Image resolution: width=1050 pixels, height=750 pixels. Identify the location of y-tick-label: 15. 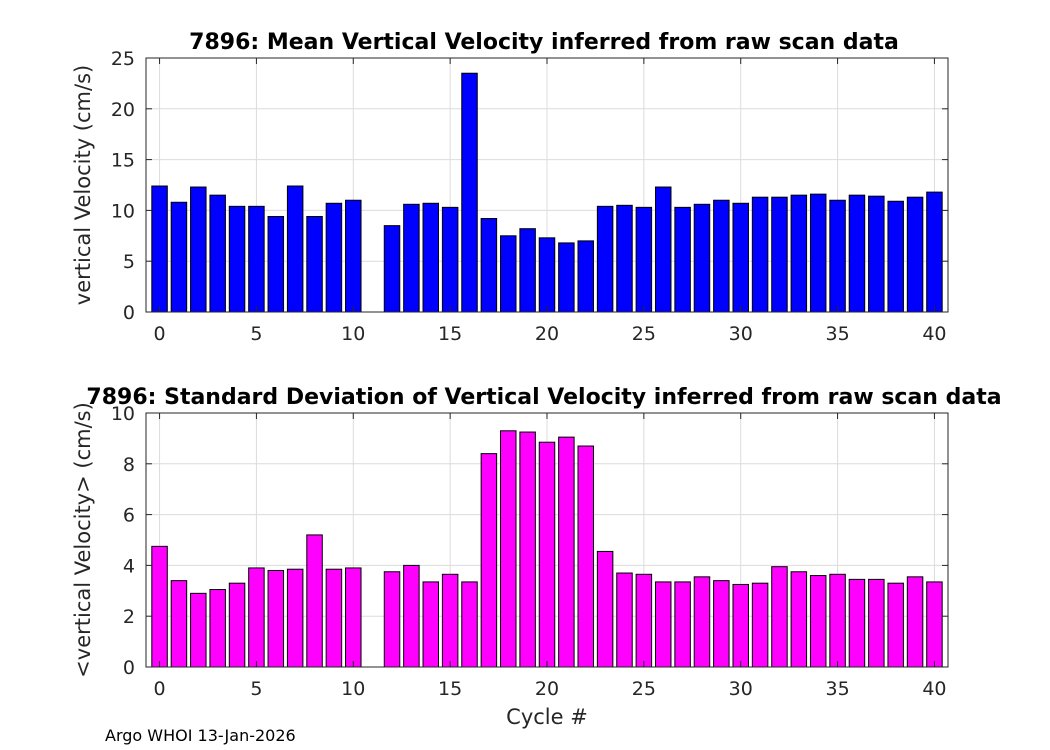
(123, 161).